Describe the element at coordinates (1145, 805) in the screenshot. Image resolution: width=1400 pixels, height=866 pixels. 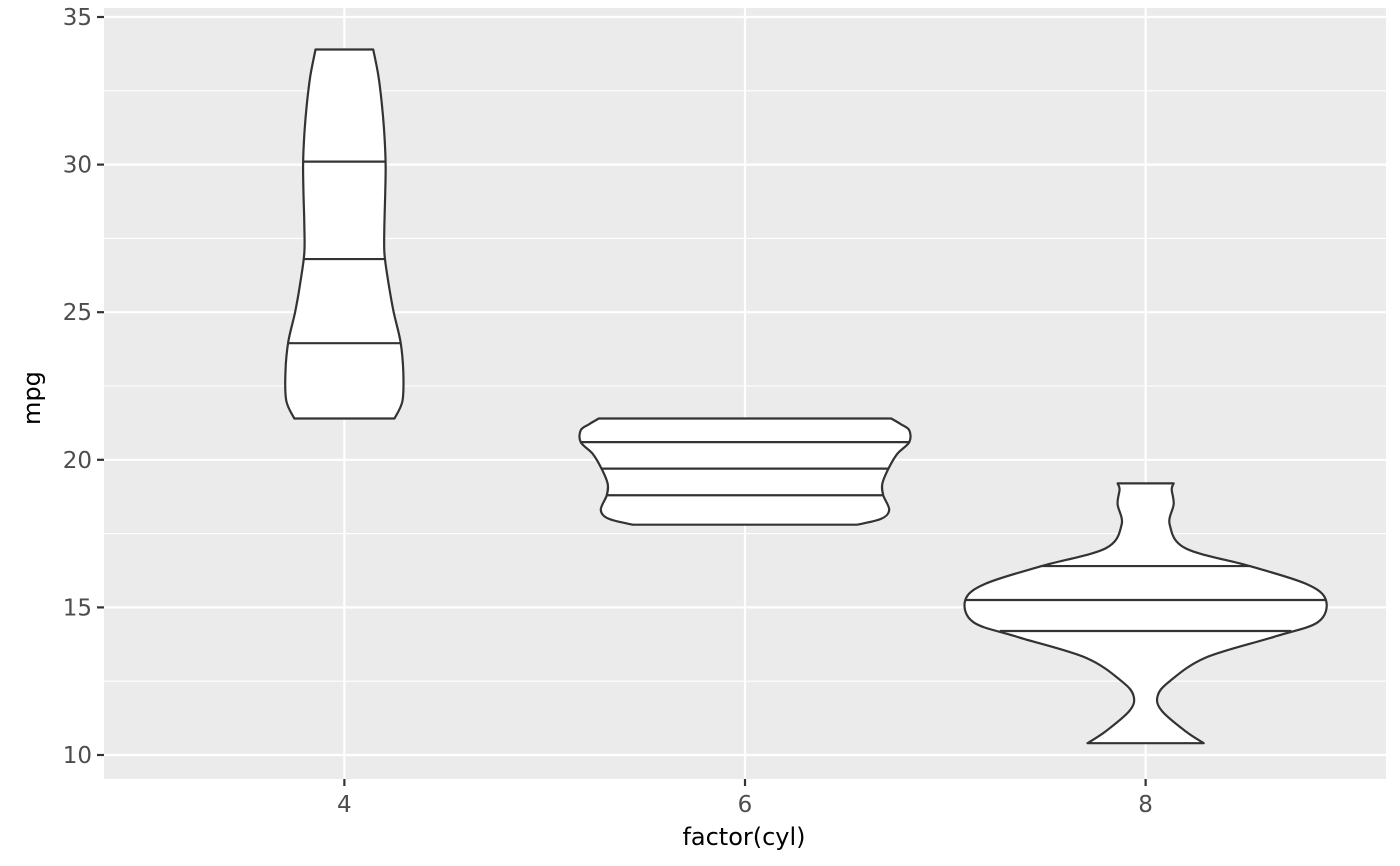
I see `x-tick-label: 8` at that location.